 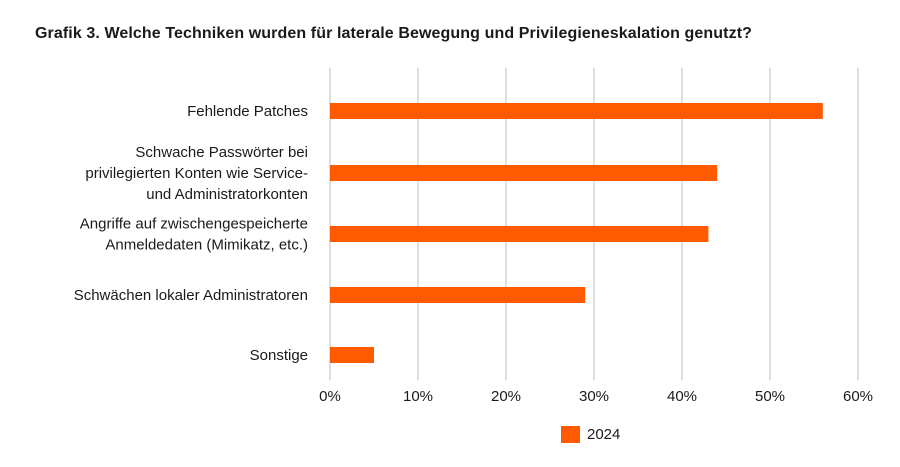 I want to click on x-axis-ticks: 0% 10% 20% 30% 40% 50% 60%, so click(x=596, y=396).